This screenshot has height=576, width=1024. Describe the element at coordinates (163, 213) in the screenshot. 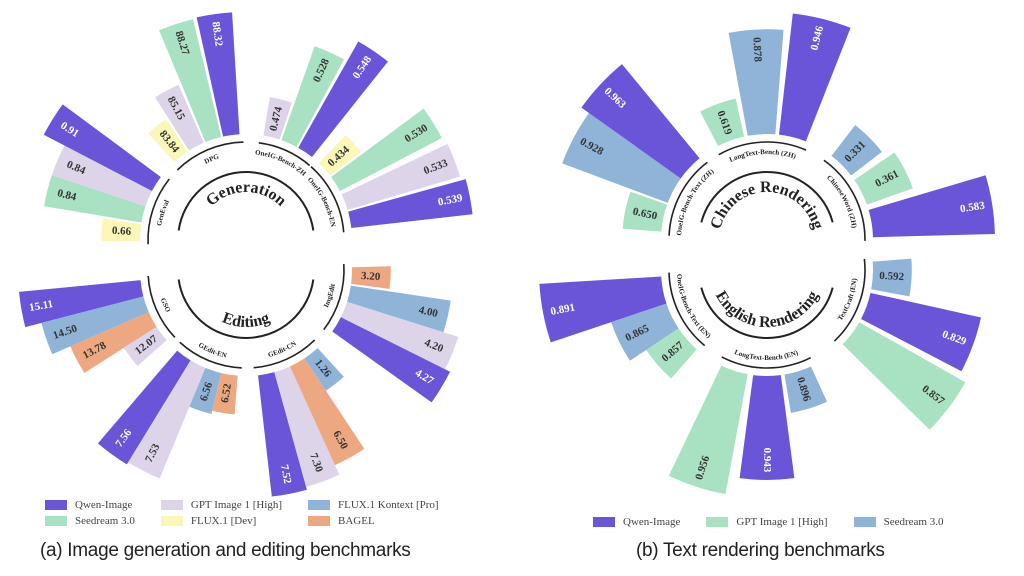

I see `group-label: GenEval` at that location.